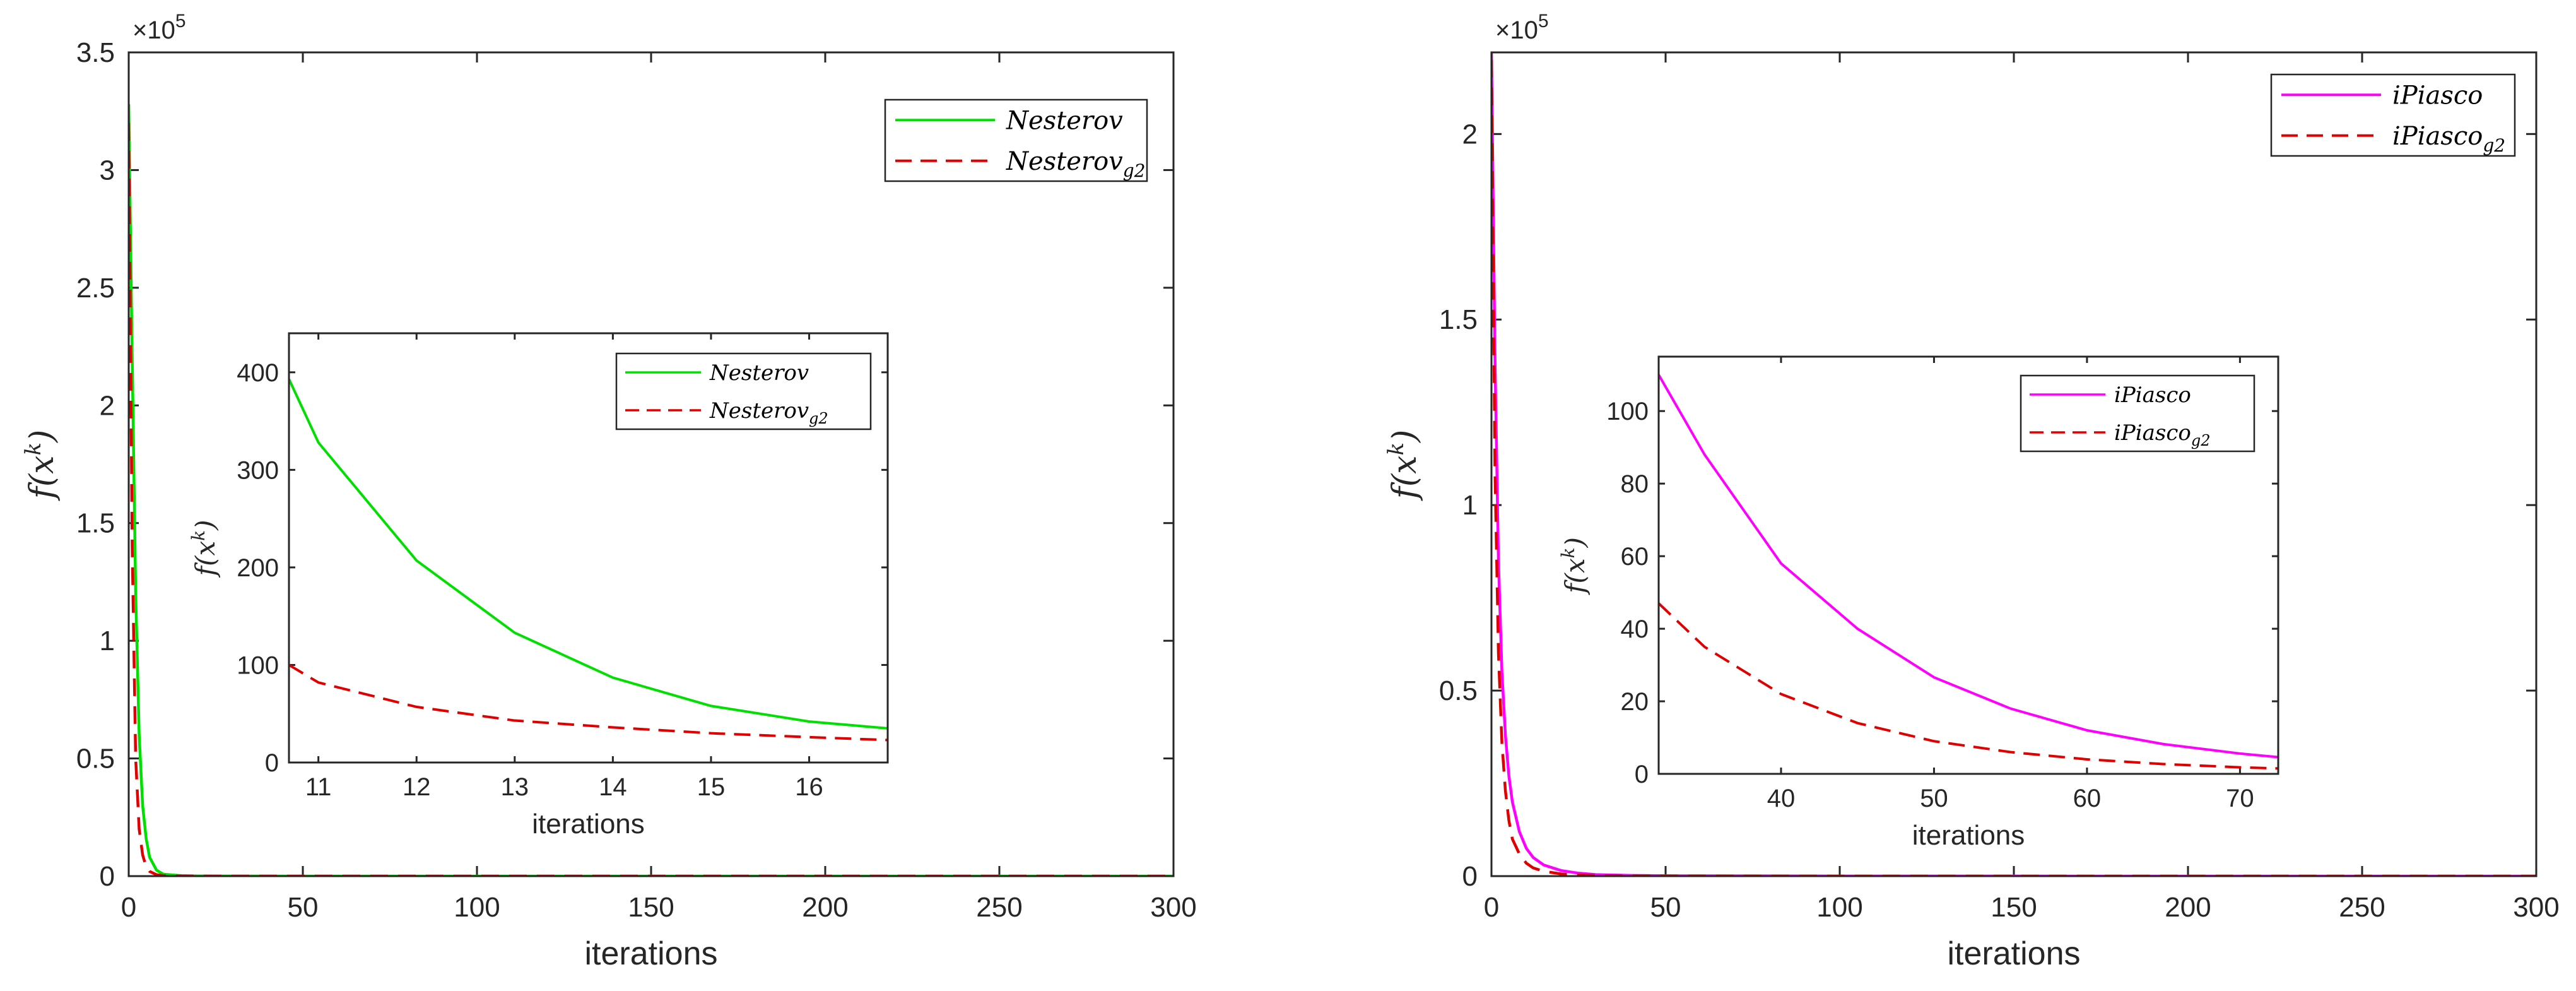 This screenshot has width=2576, height=991. What do you see at coordinates (1470, 134) in the screenshot?
I see `chart-2-ytick-label: 2` at bounding box center [1470, 134].